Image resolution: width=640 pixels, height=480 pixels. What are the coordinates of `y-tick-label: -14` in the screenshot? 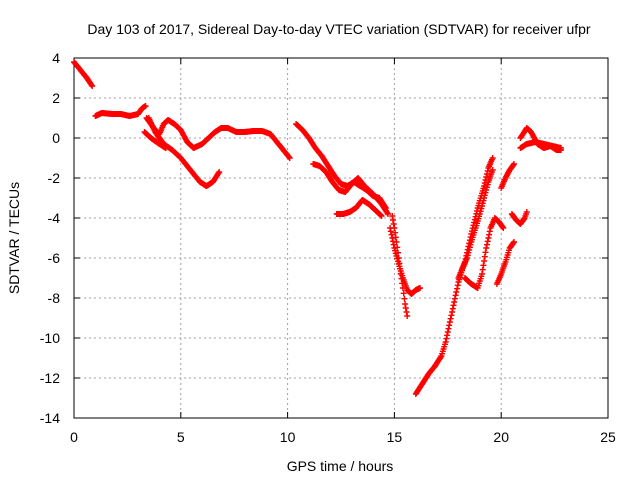 It's located at (50, 418).